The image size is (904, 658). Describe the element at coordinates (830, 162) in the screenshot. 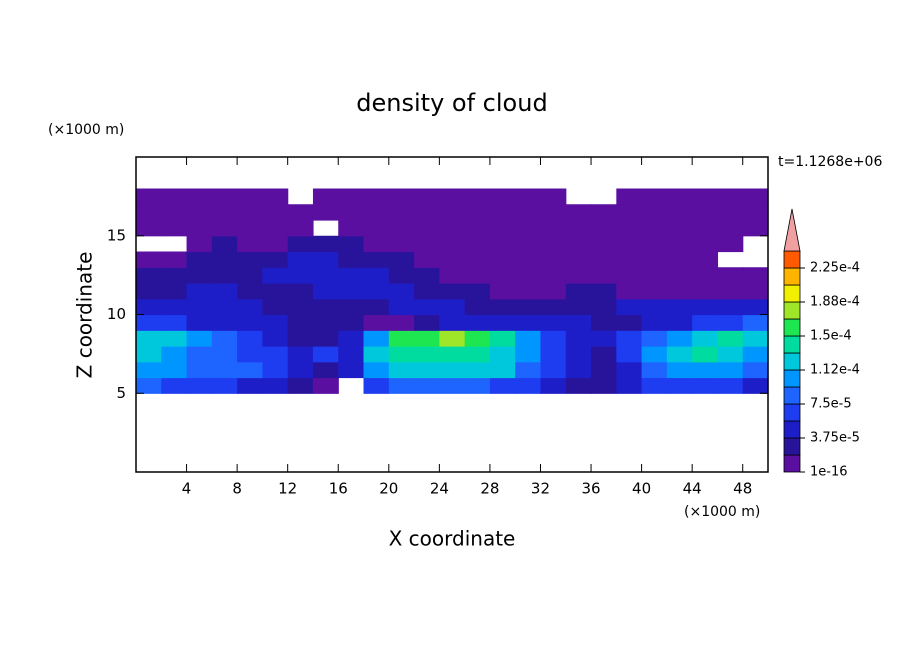

I see `time-label: t=1.1268e+06` at that location.